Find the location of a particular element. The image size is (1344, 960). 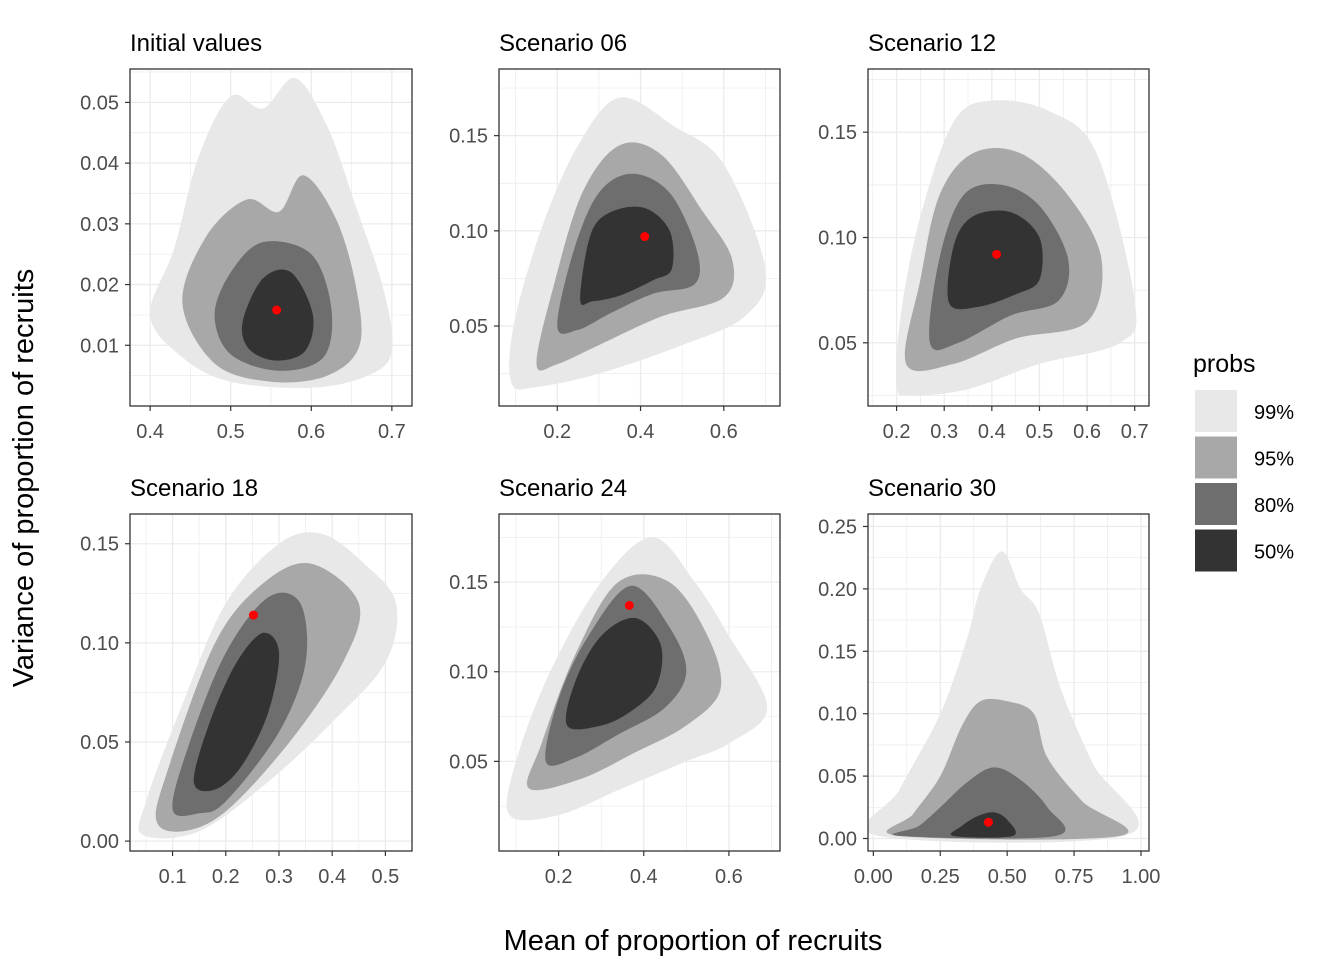

y-tick-label: 0.25 is located at coordinates (837, 527).